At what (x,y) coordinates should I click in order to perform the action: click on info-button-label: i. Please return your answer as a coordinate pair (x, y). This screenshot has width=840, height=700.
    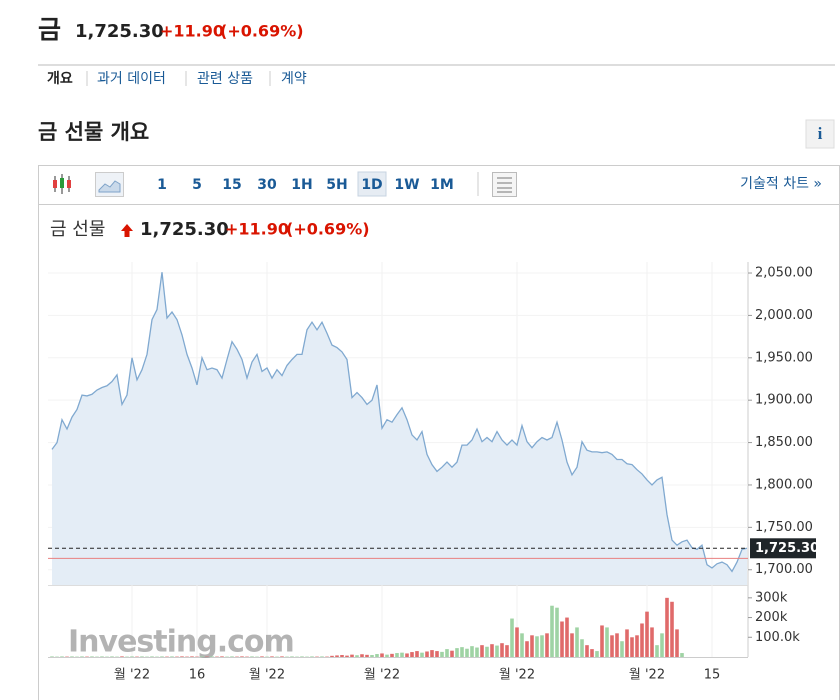
    Looking at the image, I should click on (820, 133).